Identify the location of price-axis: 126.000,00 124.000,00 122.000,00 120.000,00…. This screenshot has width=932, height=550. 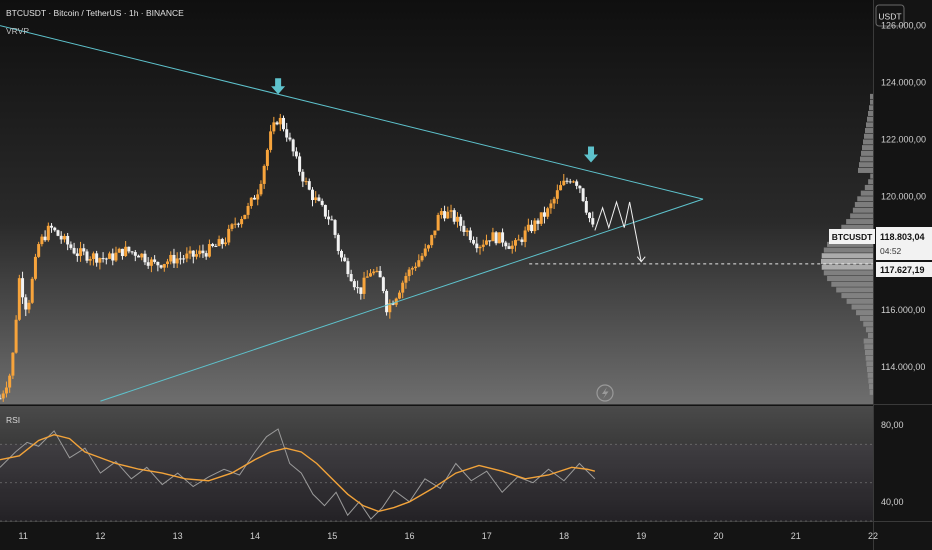
(903, 196).